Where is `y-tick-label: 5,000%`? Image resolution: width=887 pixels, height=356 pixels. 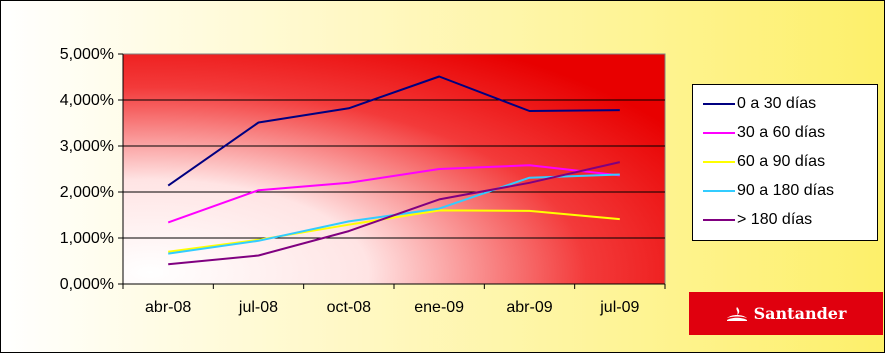
y-tick-label: 5,000% is located at coordinates (87, 54).